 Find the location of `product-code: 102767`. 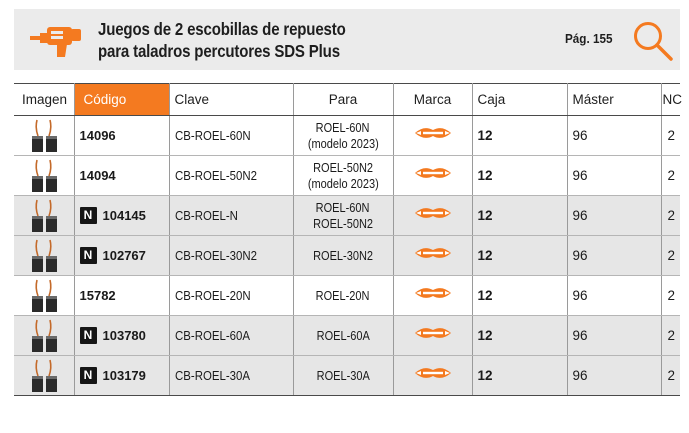

product-code: 102767 is located at coordinates (124, 256).